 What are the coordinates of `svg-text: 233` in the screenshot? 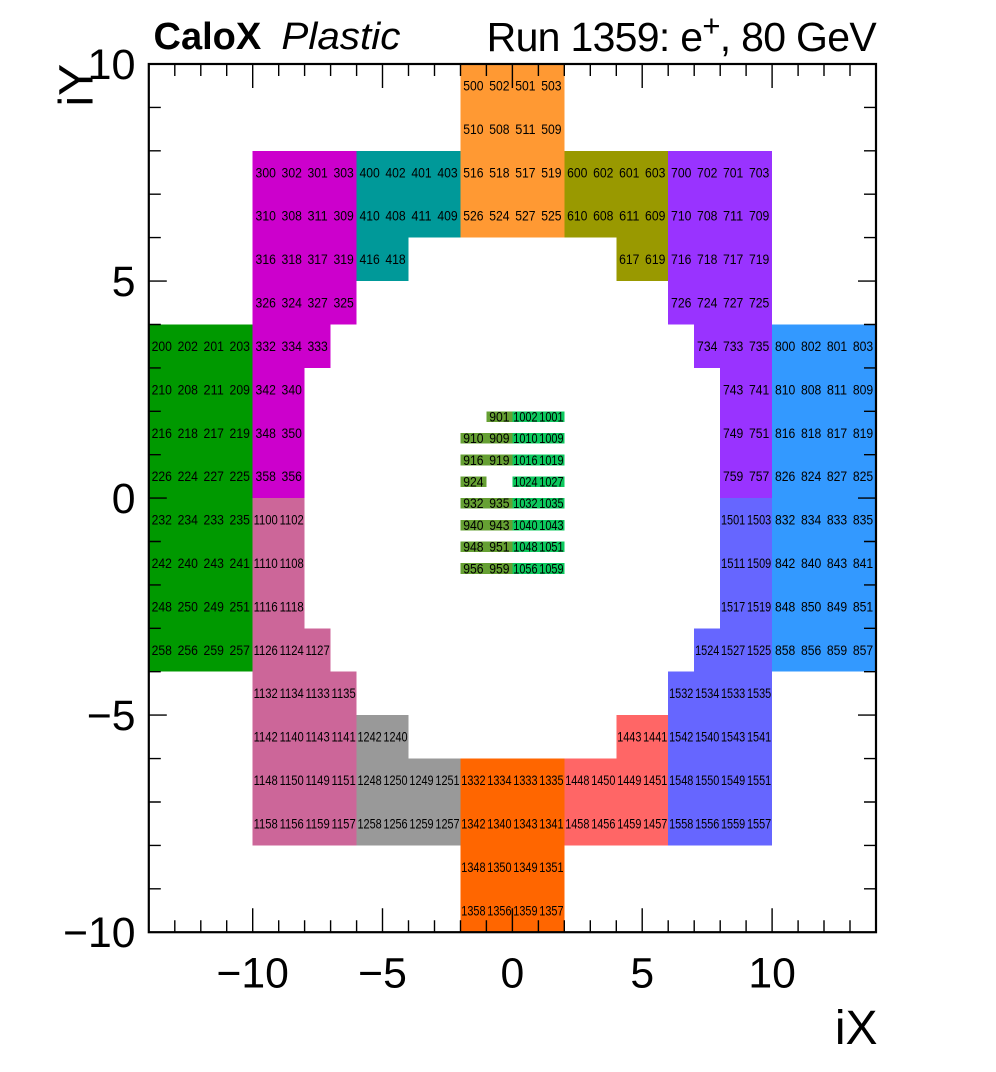 It's located at (214, 520).